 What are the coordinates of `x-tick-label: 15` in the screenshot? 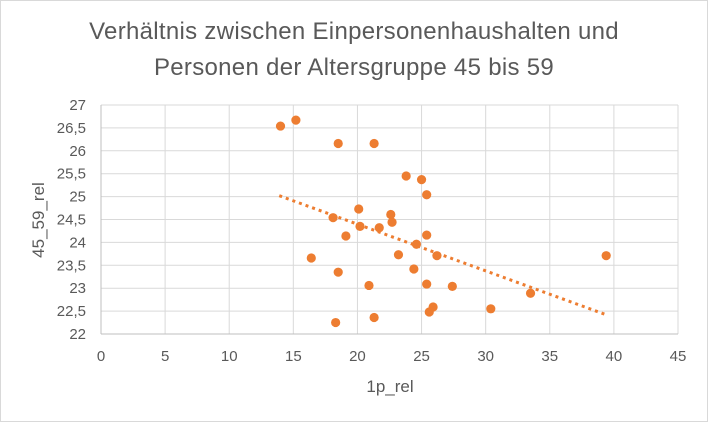 It's located at (293, 356).